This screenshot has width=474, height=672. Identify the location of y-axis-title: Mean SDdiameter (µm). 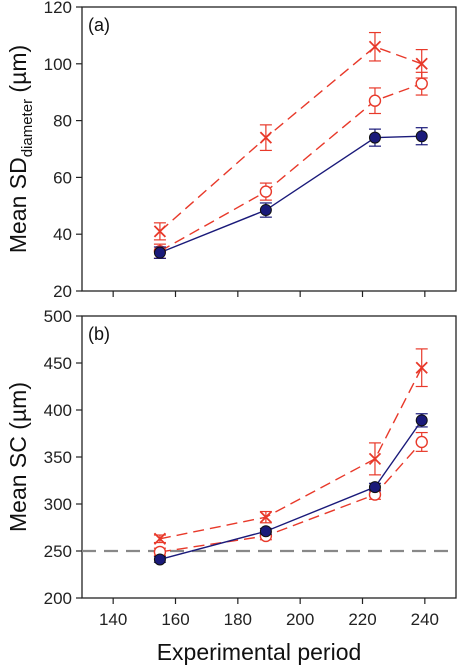
(20, 149).